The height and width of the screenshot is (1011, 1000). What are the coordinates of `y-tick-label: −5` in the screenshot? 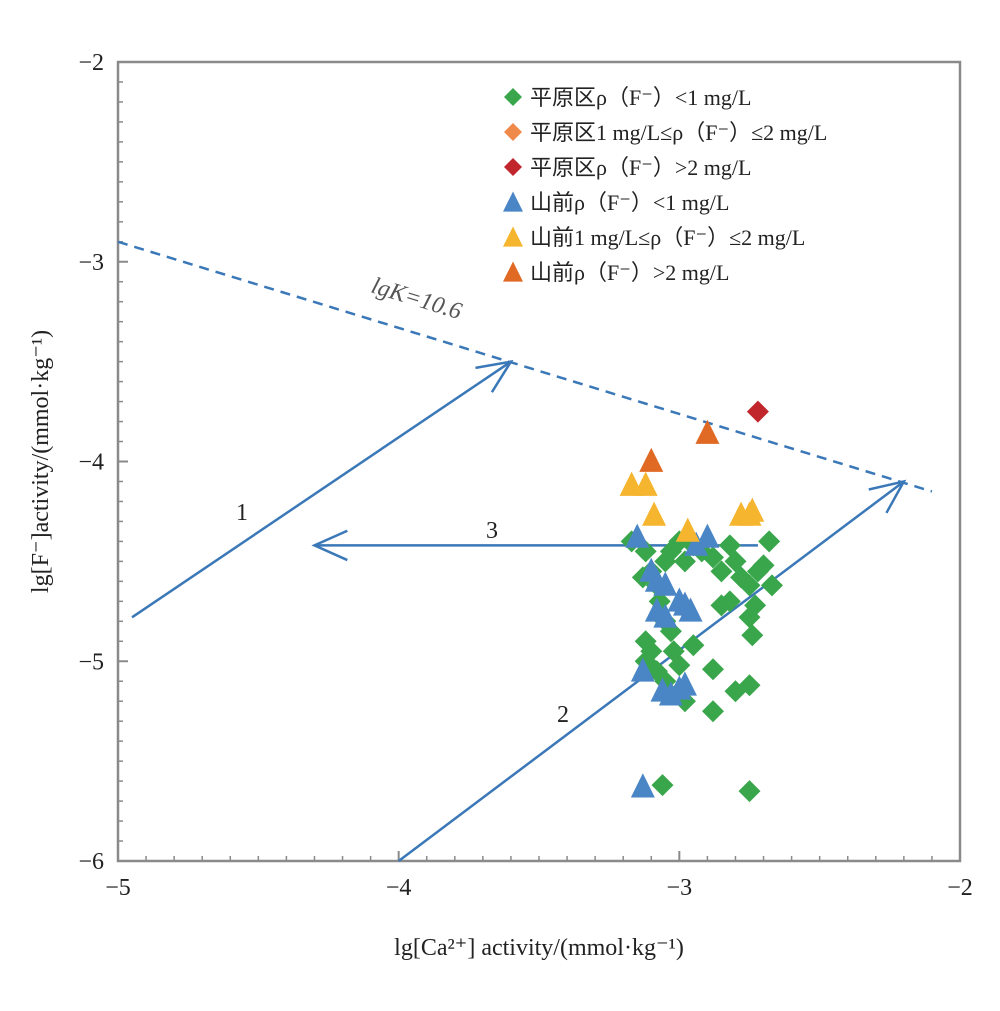 It's located at (91, 662).